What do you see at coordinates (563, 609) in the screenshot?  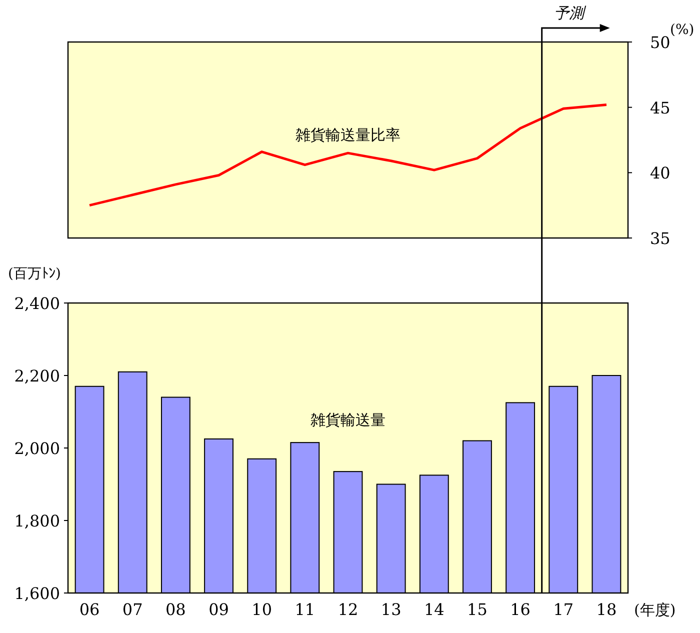 I see `x-tick-label: 17` at bounding box center [563, 609].